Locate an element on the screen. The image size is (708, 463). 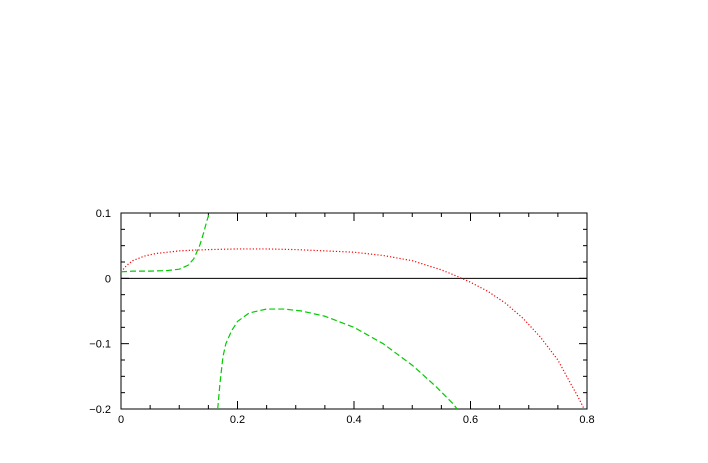
y-tick-label: 0.1 is located at coordinates (103, 214).